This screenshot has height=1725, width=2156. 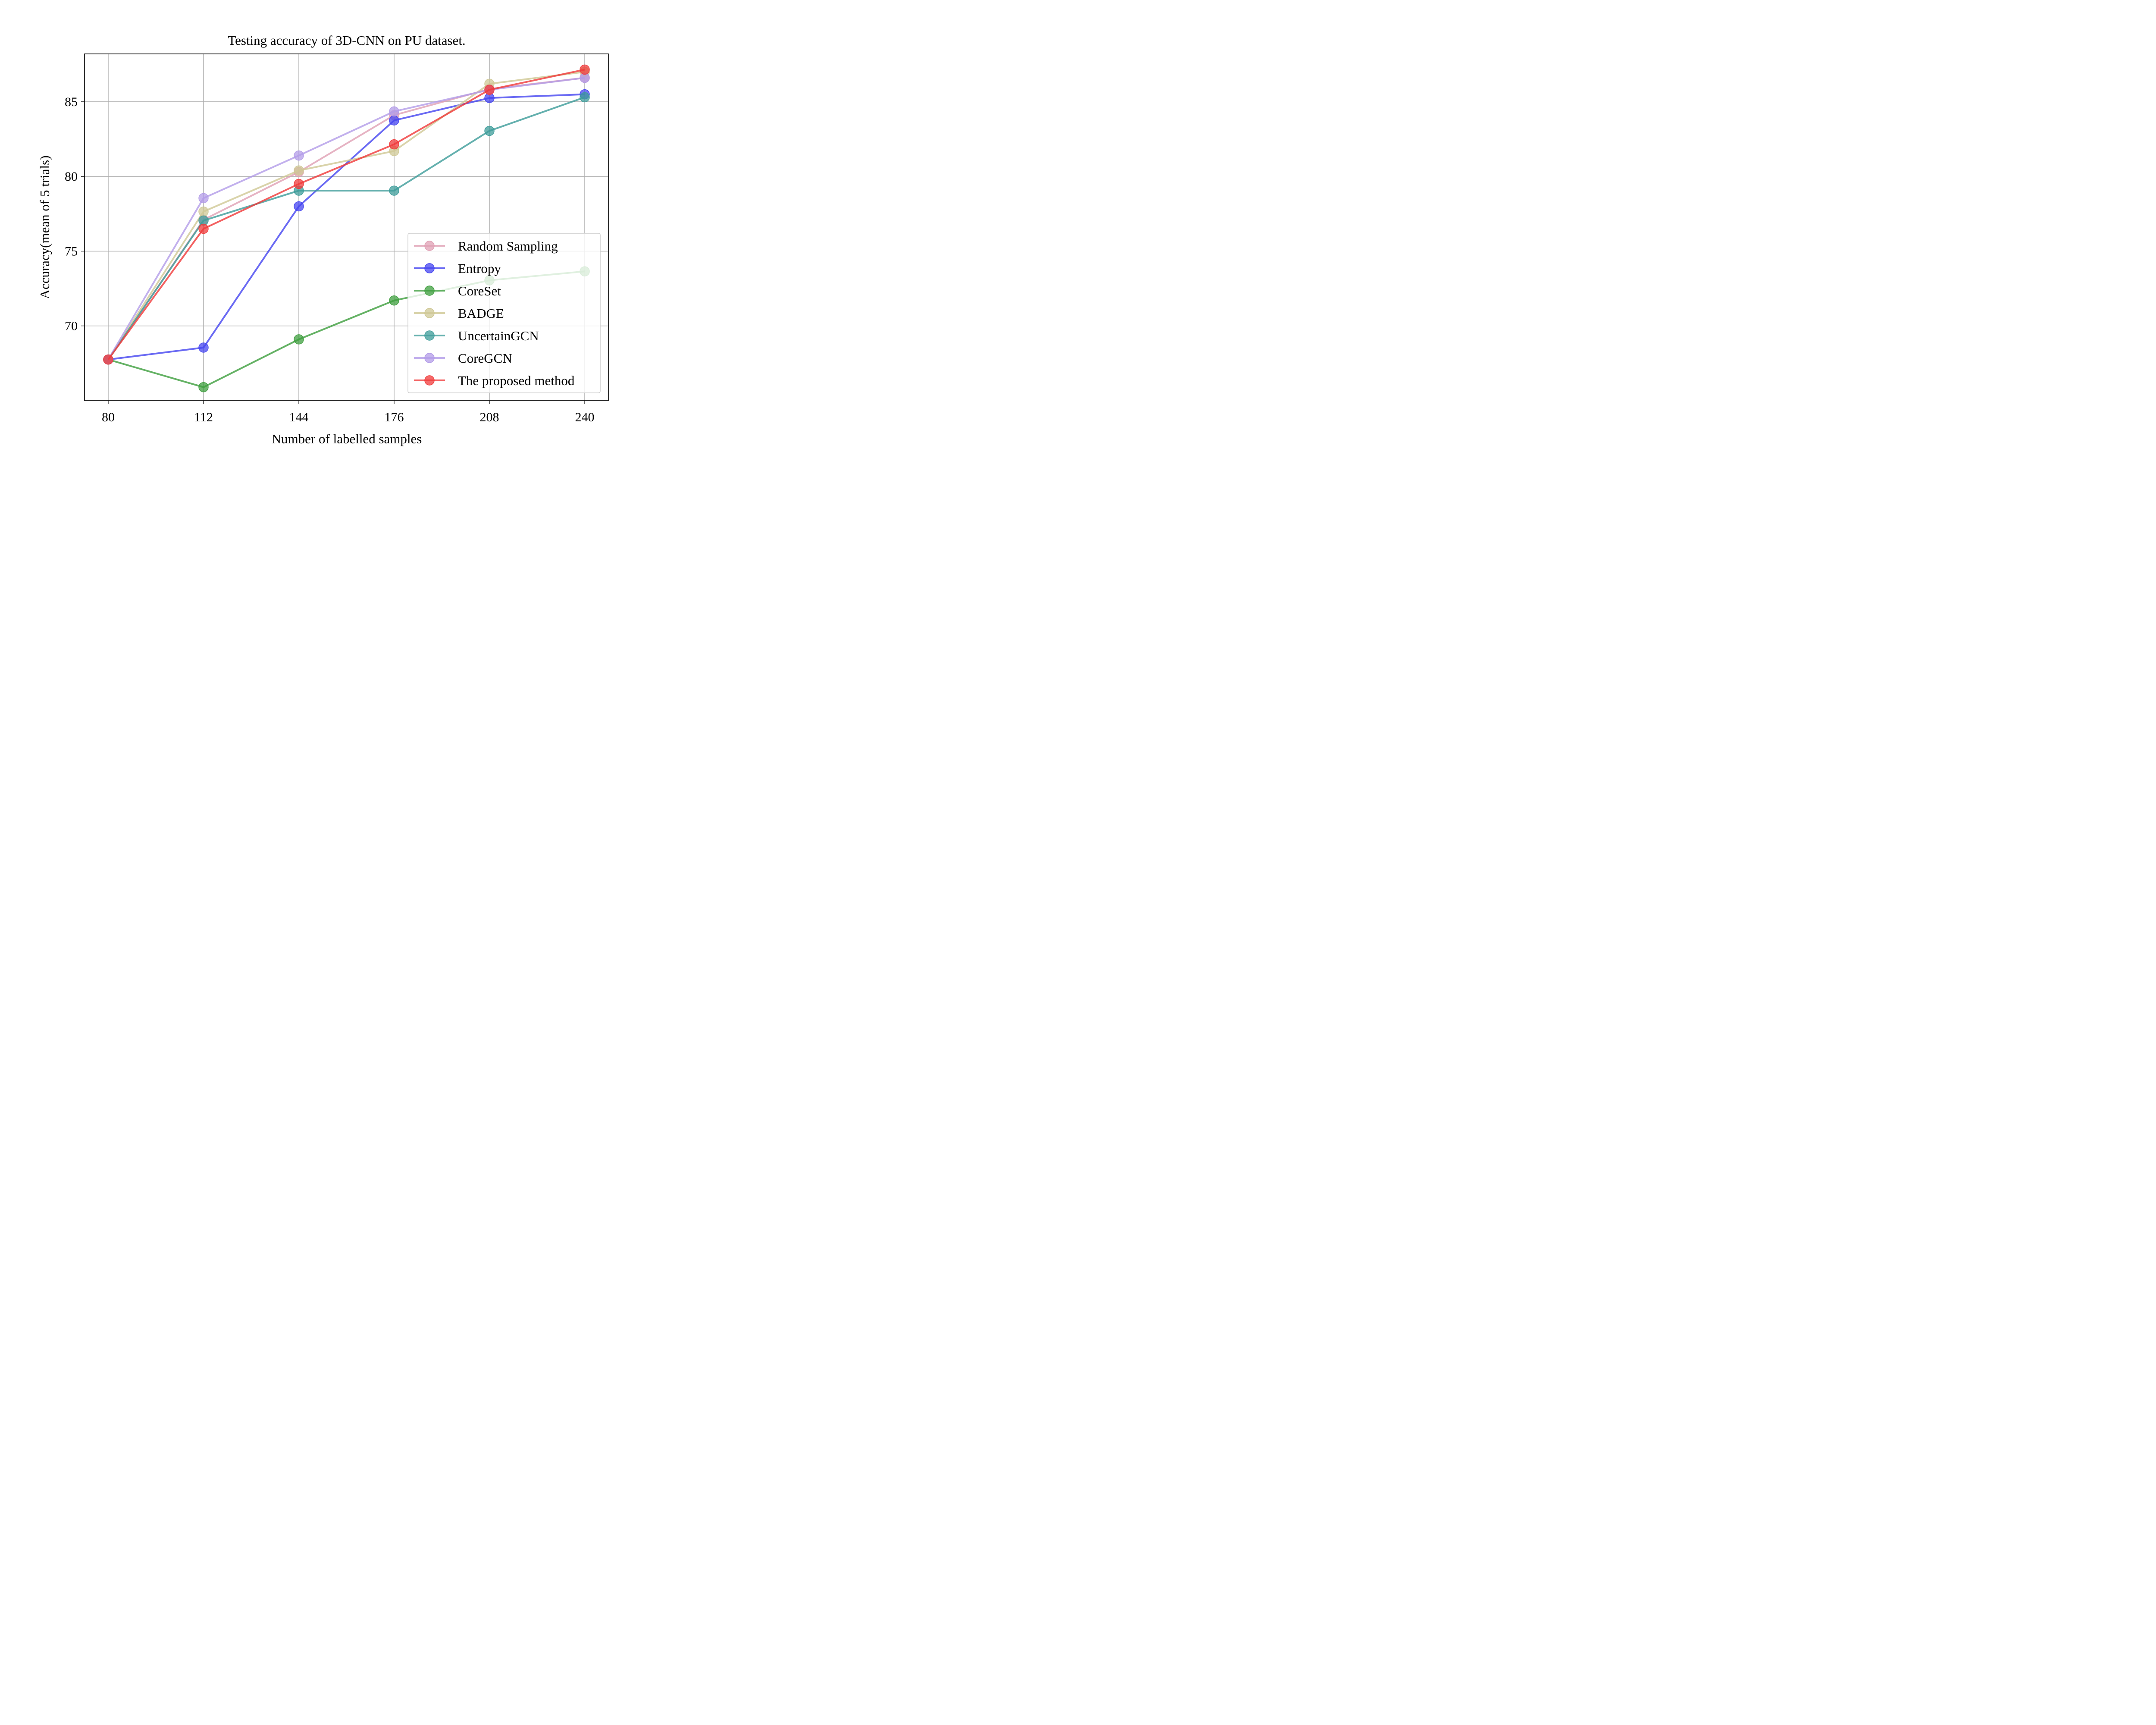 I want to click on y-tick-label: 80, so click(x=71, y=177).